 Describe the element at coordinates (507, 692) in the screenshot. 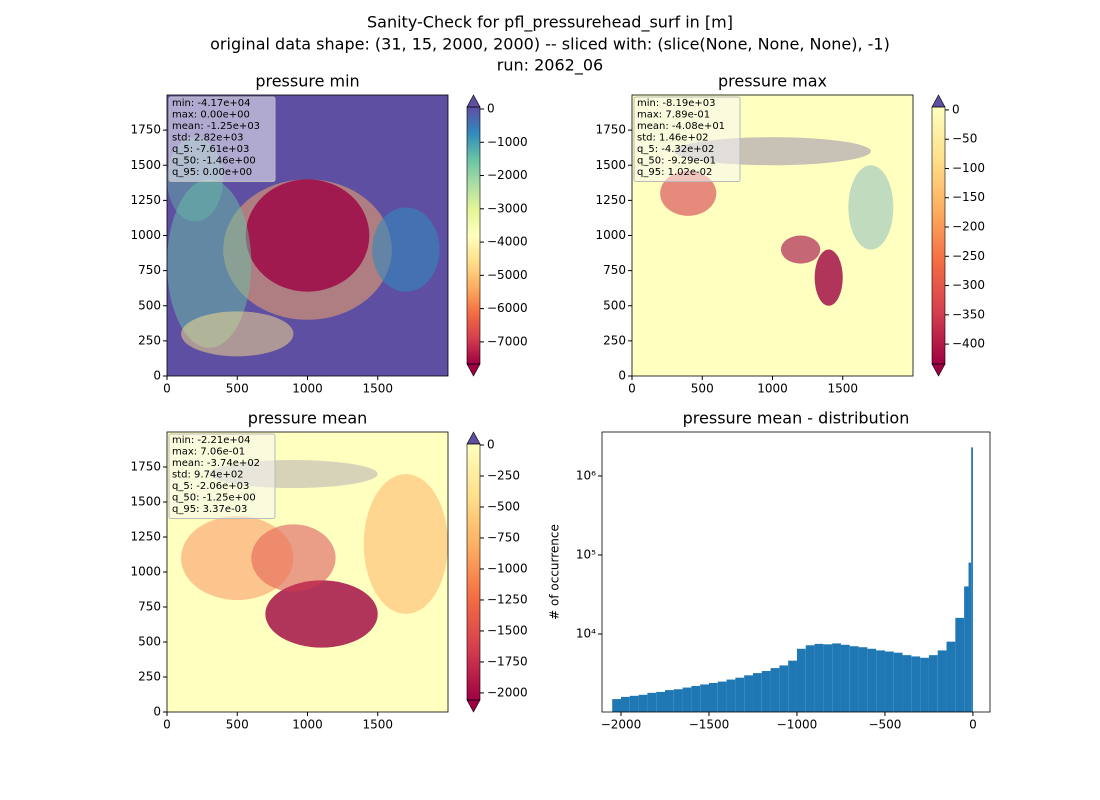

I see `colorbar-tick-label: −2000` at that location.